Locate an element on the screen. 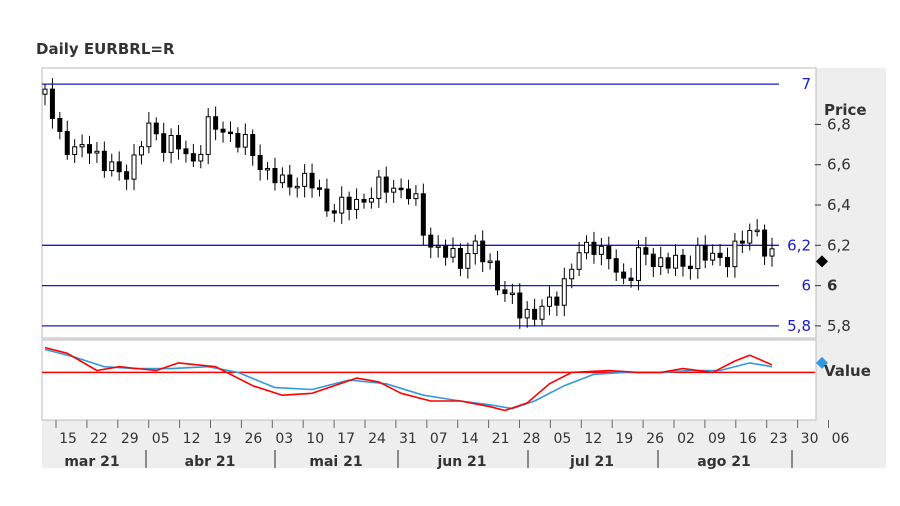 Image resolution: width=900 pixels, height=506 pixels. month-label: mar 21 is located at coordinates (91, 462).